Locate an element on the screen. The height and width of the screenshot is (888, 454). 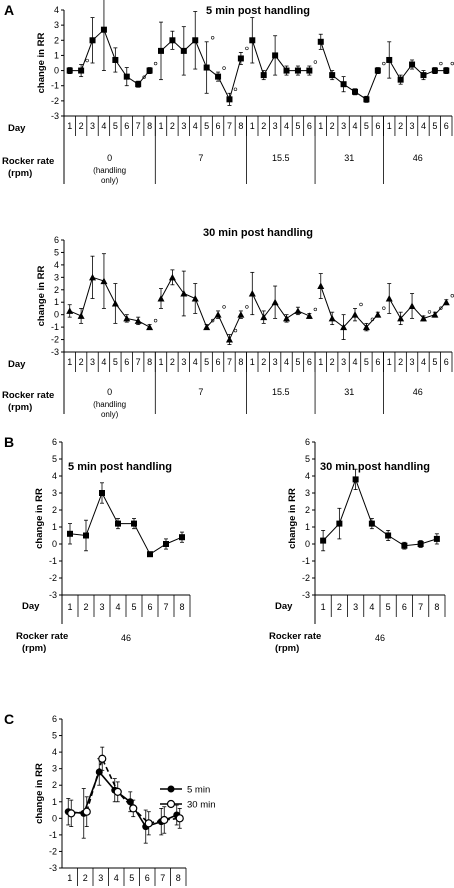
rocker-rate-label: Rocker rate is located at coordinates (28, 161).